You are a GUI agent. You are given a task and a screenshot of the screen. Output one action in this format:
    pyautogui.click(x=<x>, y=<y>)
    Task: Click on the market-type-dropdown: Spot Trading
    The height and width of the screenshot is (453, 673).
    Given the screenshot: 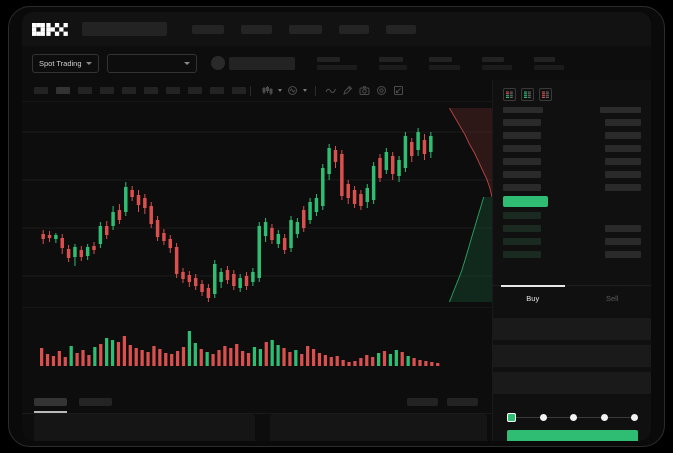 What is the action you would take?
    pyautogui.click(x=65, y=63)
    